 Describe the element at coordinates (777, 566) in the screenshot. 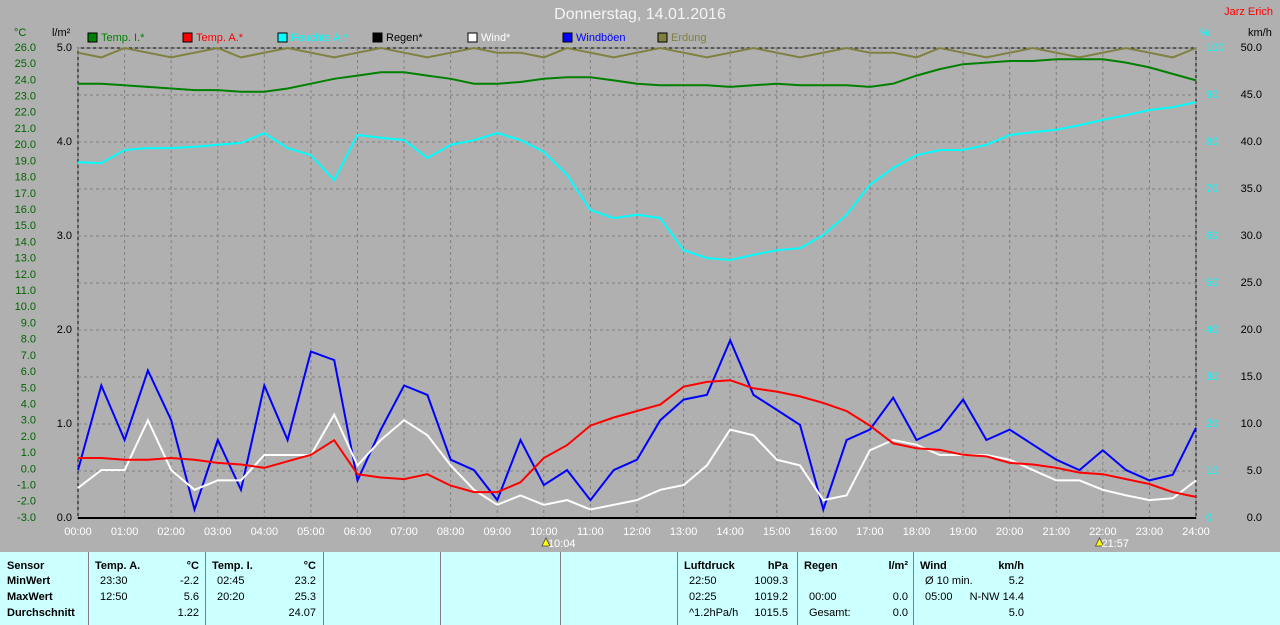

I see `panel-unit: hPa` at that location.